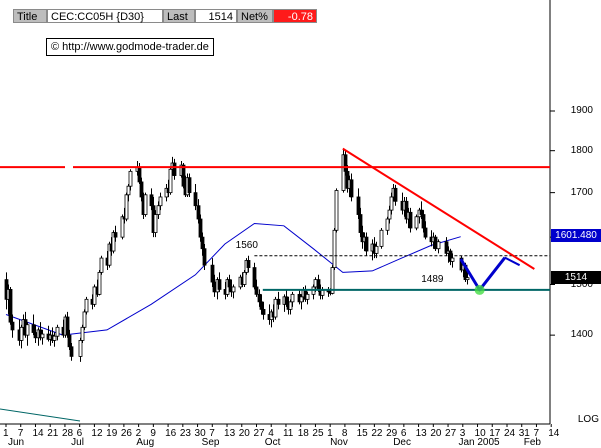 This screenshot has width=601, height=448. What do you see at coordinates (138, 433) in the screenshot?
I see `x-tick-label: 2` at bounding box center [138, 433].